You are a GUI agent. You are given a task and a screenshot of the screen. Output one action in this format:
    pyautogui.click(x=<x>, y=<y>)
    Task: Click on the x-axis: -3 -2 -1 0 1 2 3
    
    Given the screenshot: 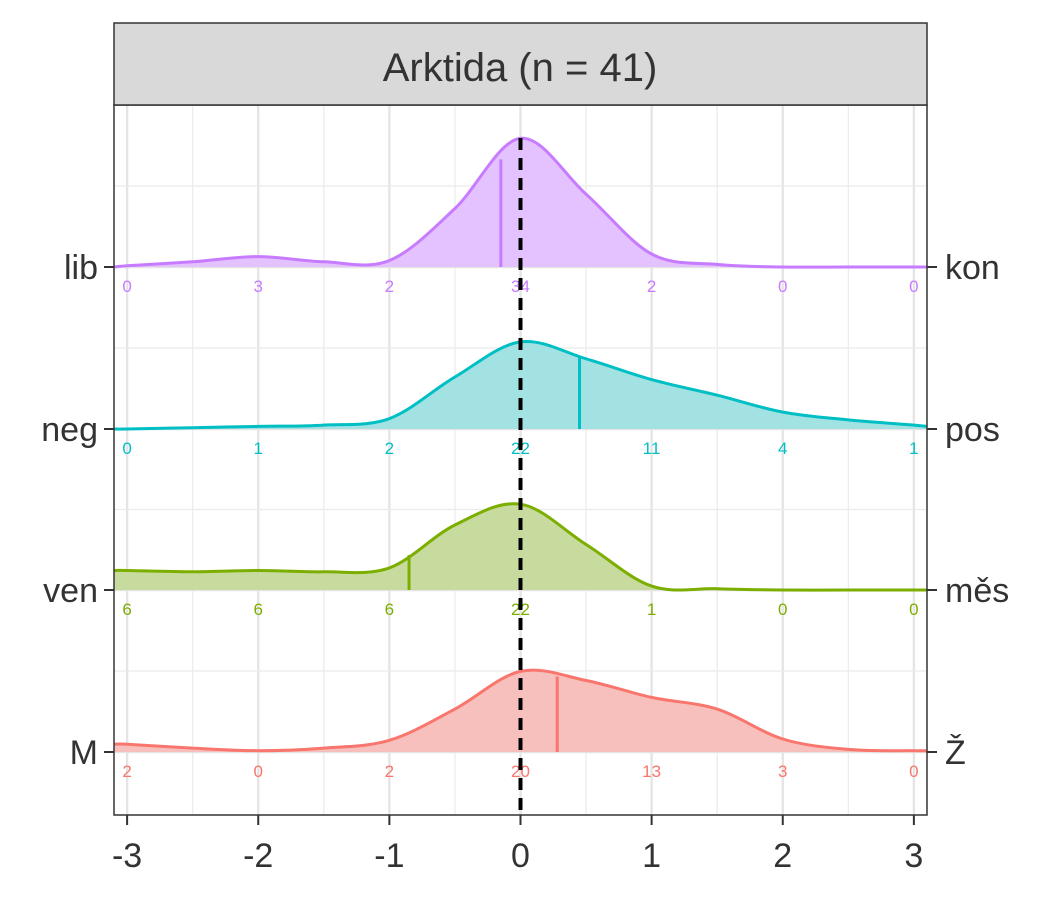 What is the action you would take?
    pyautogui.click(x=517, y=845)
    